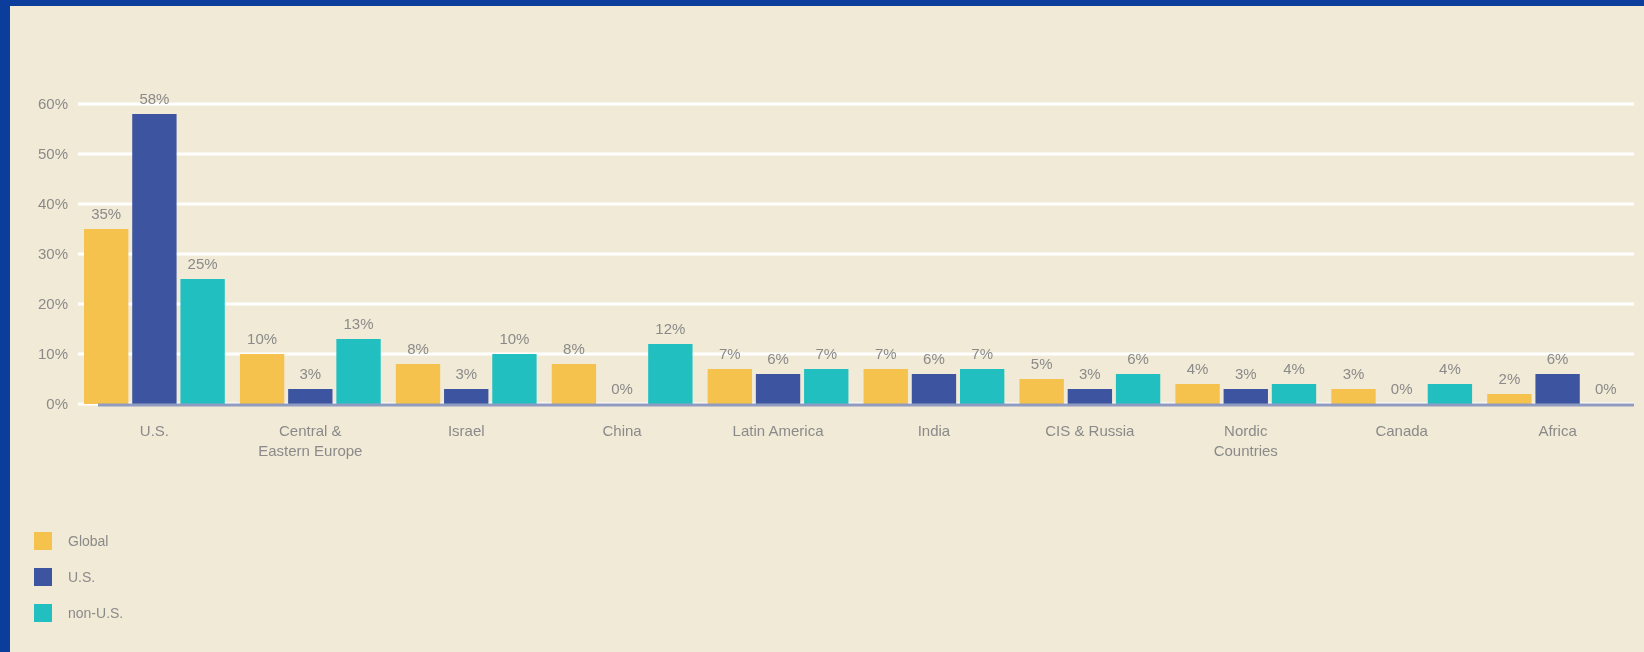 The height and width of the screenshot is (652, 1644). What do you see at coordinates (1402, 430) in the screenshot?
I see `x-tick-label: Canada` at bounding box center [1402, 430].